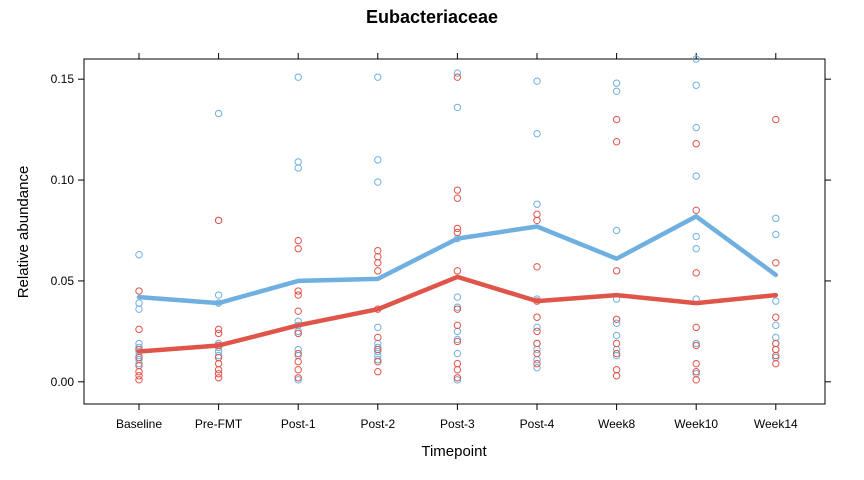  What do you see at coordinates (377, 424) in the screenshot?
I see `x-tick-label: Post-2` at bounding box center [377, 424].